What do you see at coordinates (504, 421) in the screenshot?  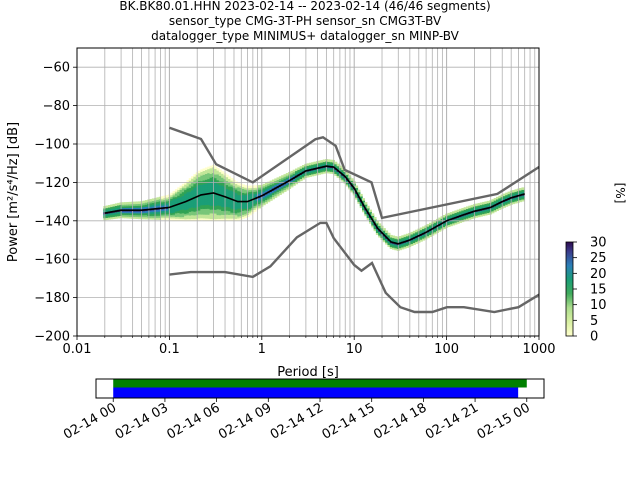 I see `timeline-tick-label: 02-15 00` at bounding box center [504, 421].